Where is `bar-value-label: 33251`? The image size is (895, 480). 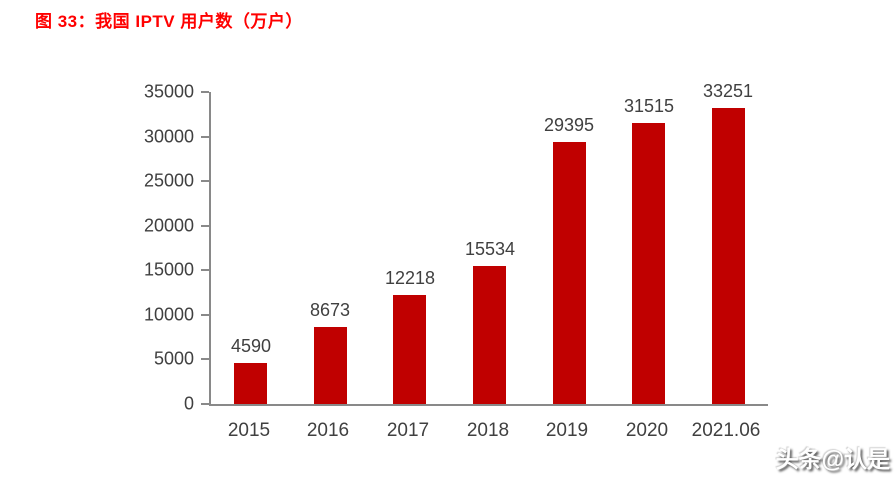 bar-value-label: 33251 is located at coordinates (728, 91).